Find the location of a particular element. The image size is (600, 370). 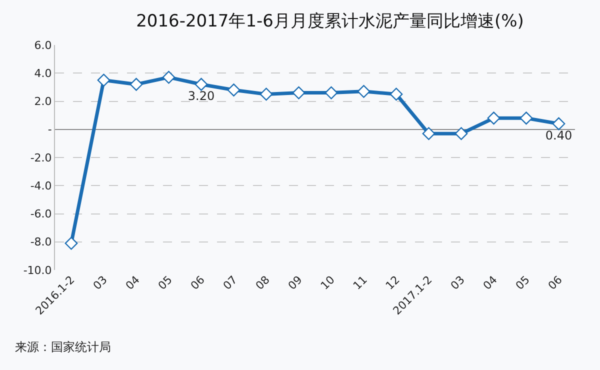

y-tick-label: 4.0 is located at coordinates (43, 73).